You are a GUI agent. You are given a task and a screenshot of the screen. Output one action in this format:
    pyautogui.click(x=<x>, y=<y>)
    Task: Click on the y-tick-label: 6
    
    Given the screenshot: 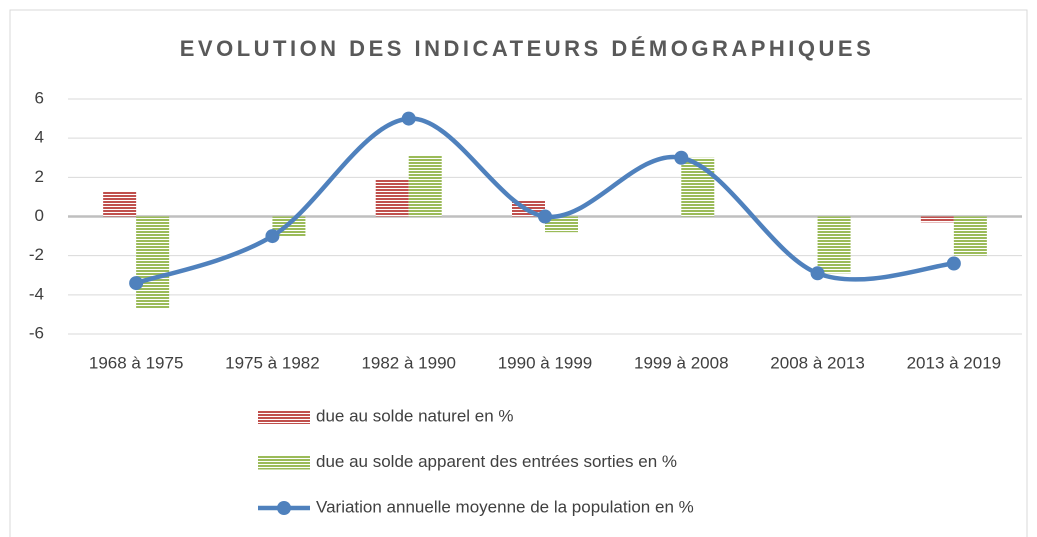 What is the action you would take?
    pyautogui.click(x=39, y=97)
    